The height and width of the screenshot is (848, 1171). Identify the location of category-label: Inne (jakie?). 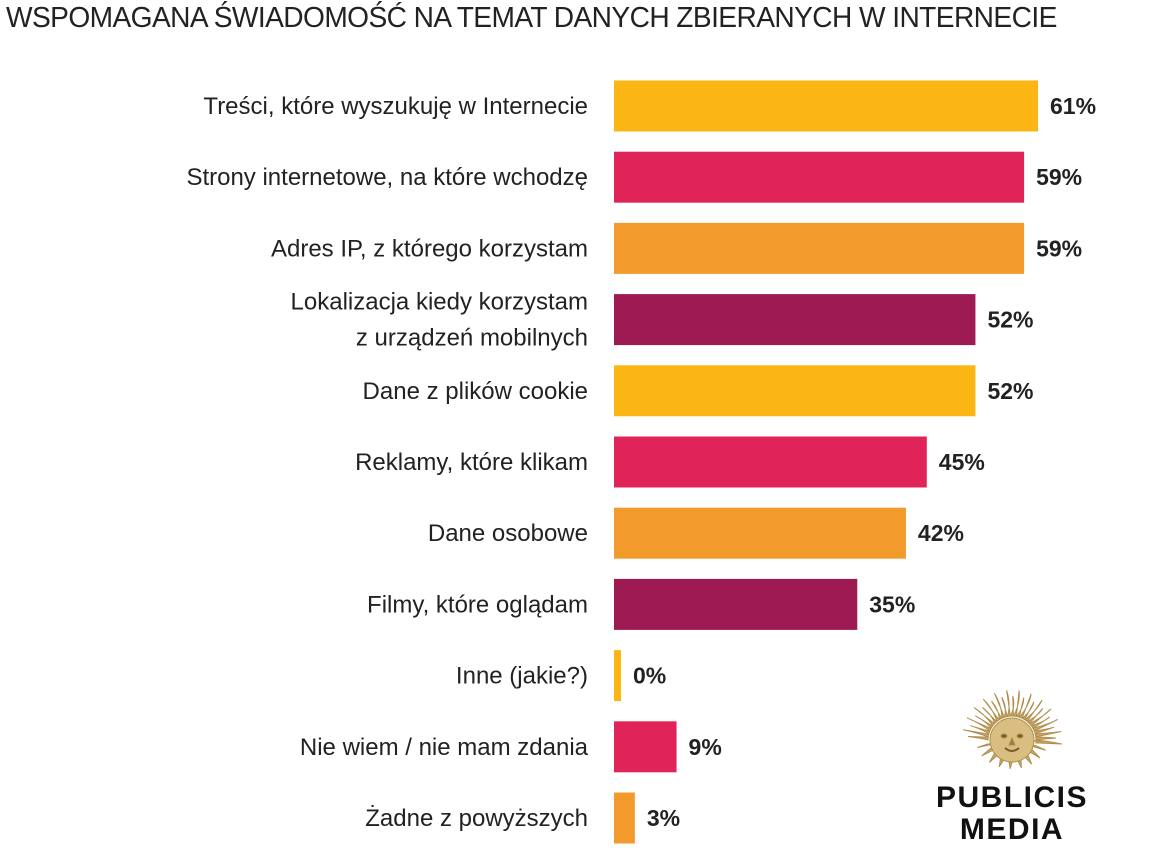
(522, 676).